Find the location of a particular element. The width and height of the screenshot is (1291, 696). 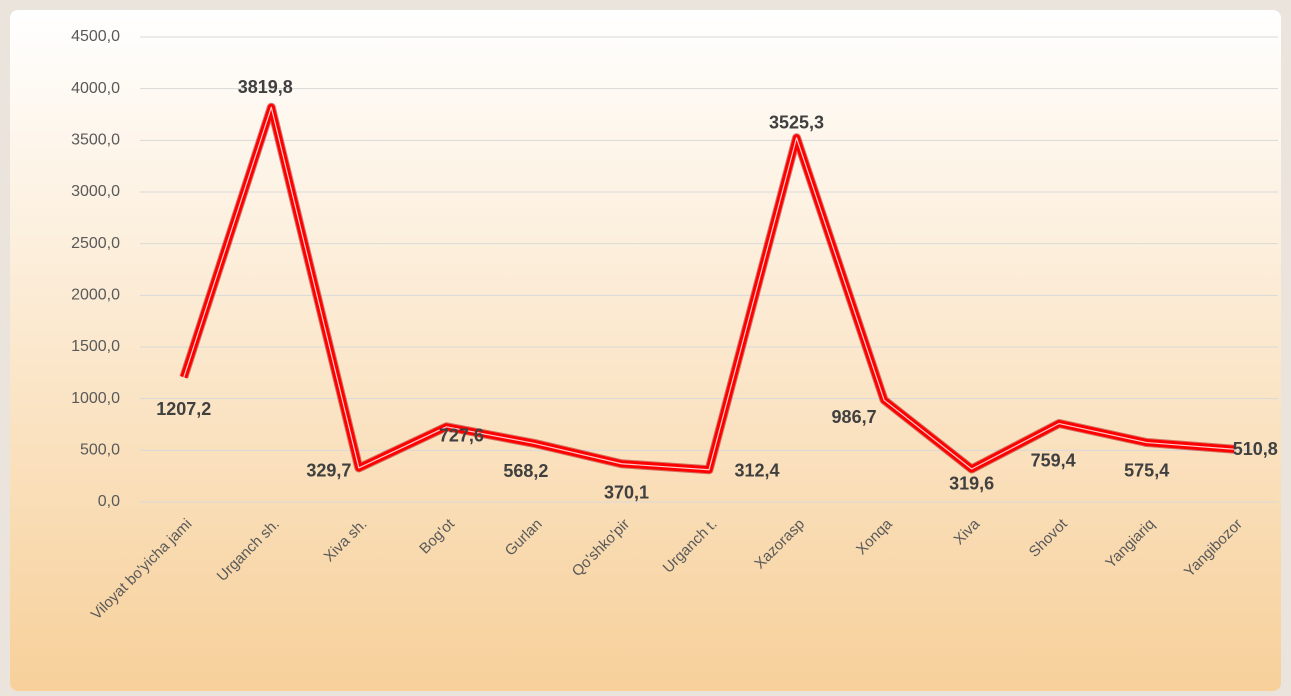

y-tick-label: 1500,0 is located at coordinates (95, 346).